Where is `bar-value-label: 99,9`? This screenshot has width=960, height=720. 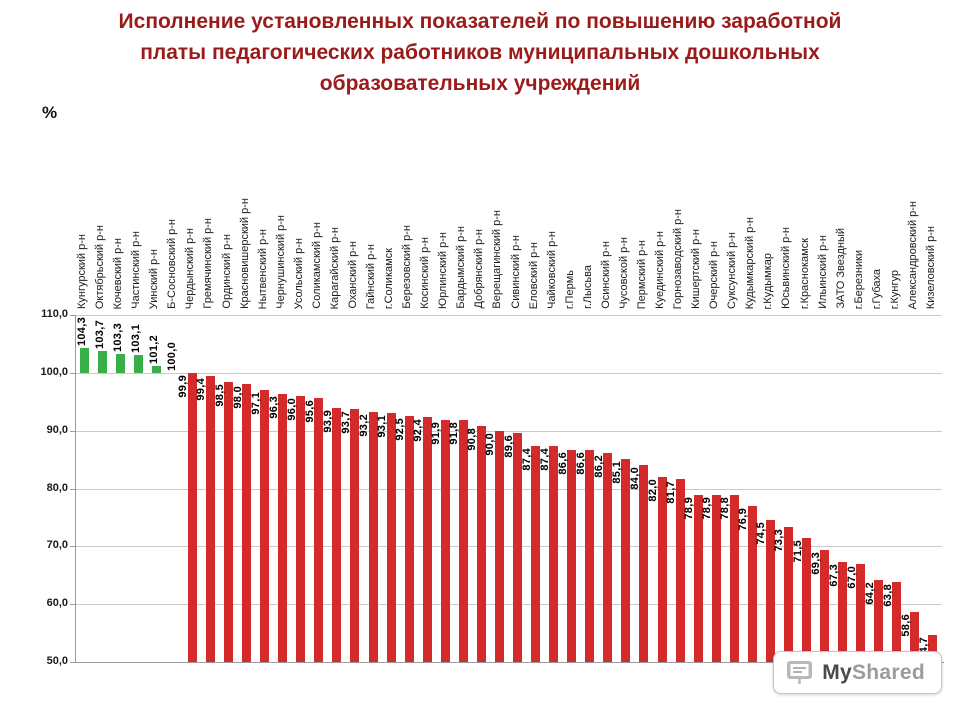 bar-value-label: 99,9 is located at coordinates (183, 387).